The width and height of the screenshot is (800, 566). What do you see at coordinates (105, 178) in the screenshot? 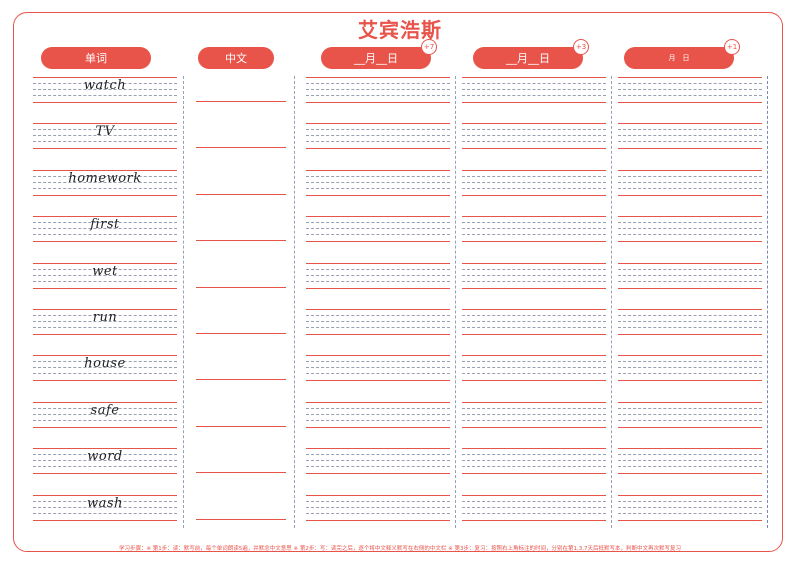
I see `vocab-word: homework` at bounding box center [105, 178].